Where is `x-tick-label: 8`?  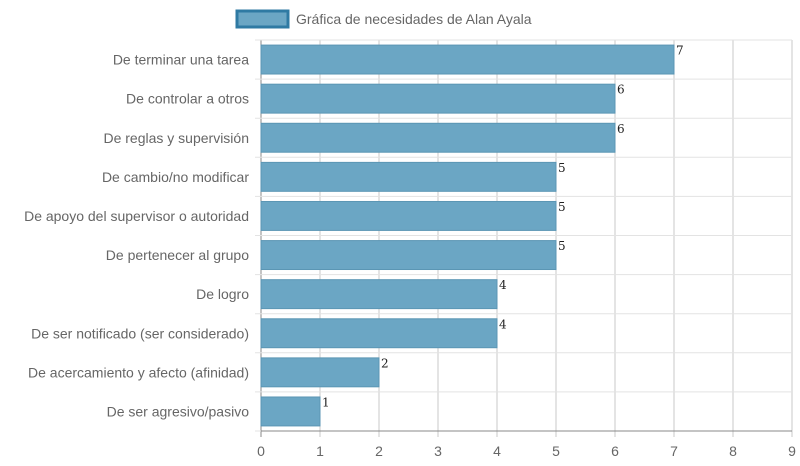
x-tick-label: 8 is located at coordinates (733, 451).